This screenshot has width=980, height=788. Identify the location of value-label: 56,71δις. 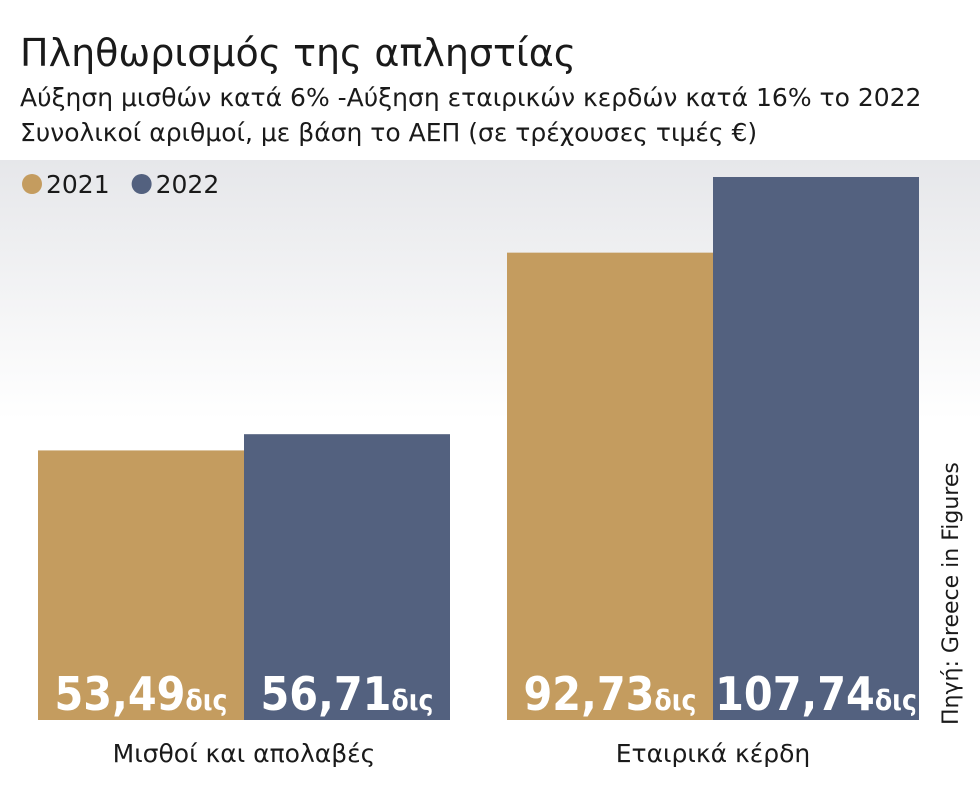
(347, 694).